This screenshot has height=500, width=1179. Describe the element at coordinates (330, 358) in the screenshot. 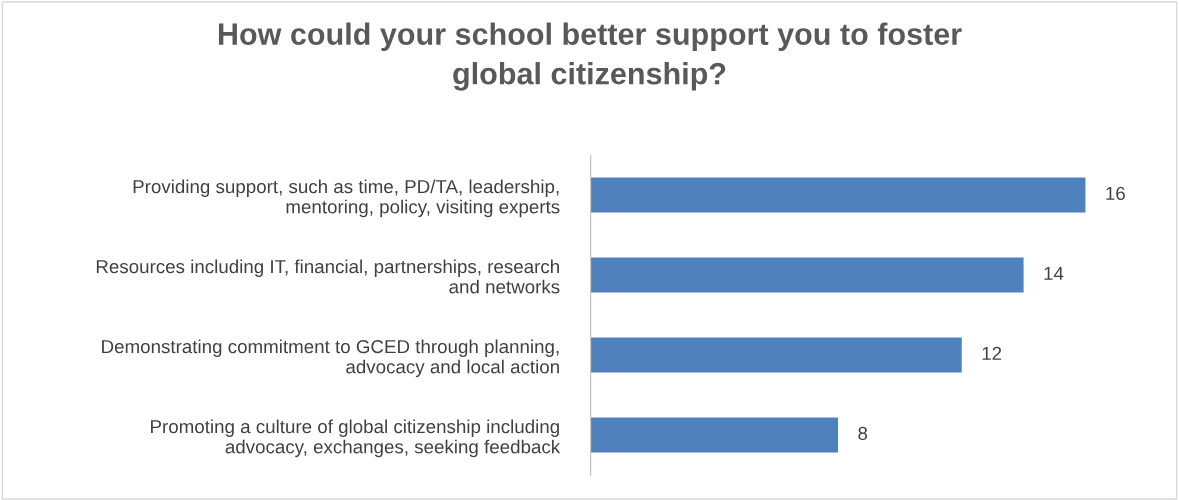

I see `y-tick-label: Demonstrating commitment to GCED through planning, advocacy and local action` at that location.